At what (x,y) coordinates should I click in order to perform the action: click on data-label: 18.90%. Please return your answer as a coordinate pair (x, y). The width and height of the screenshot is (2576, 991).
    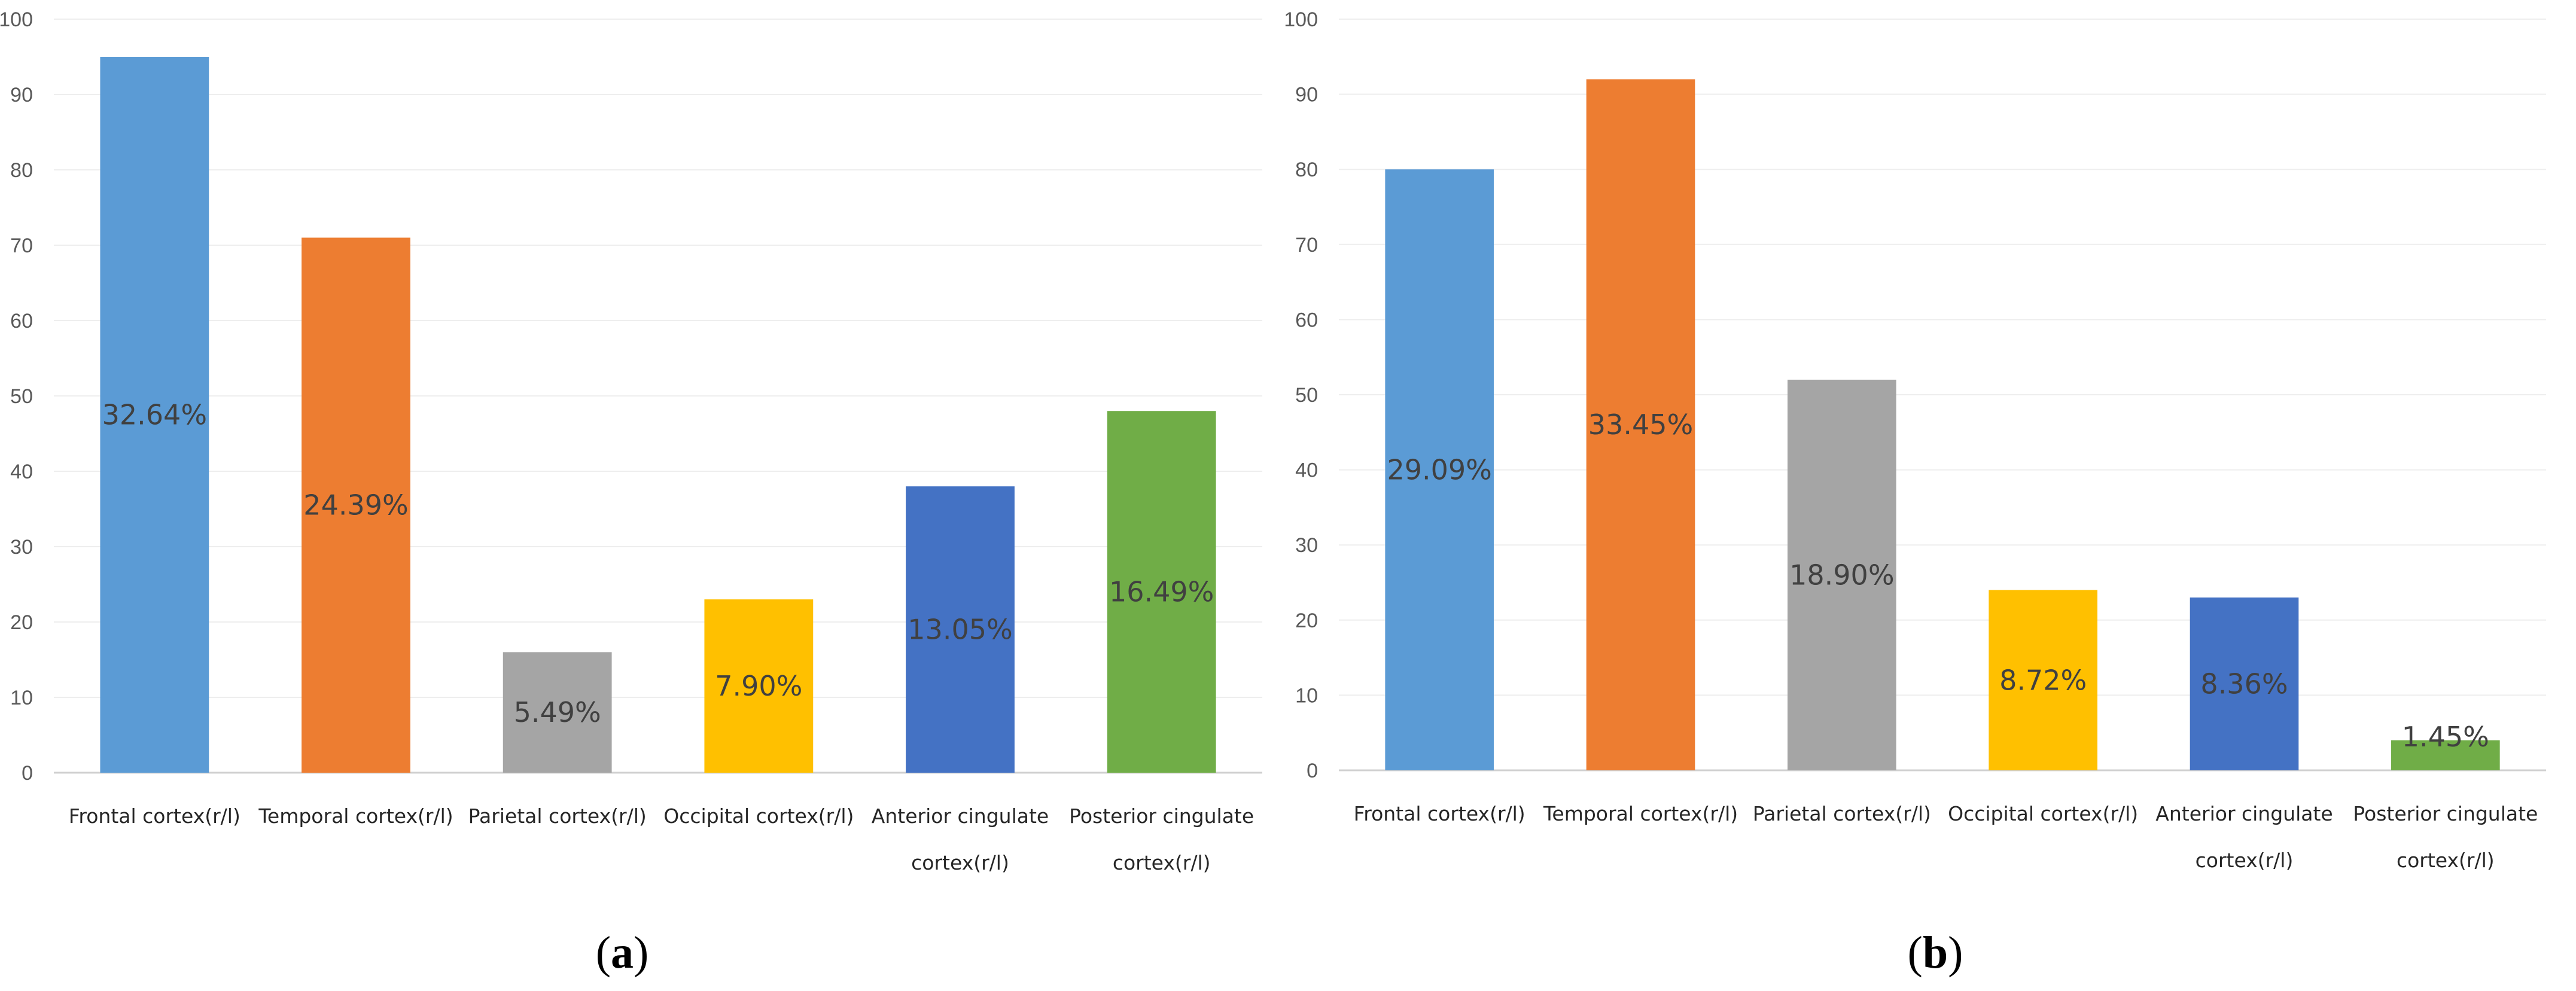
    Looking at the image, I should click on (1841, 575).